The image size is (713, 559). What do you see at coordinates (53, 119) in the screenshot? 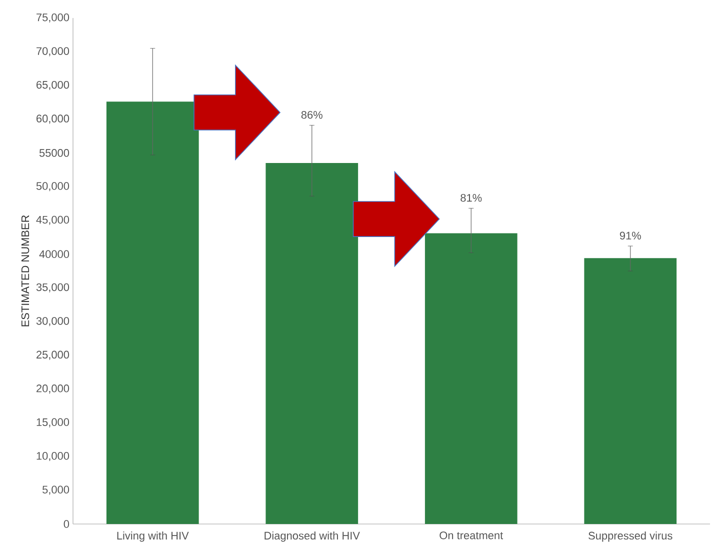
I see `y-tick-label: 60,000` at bounding box center [53, 119].